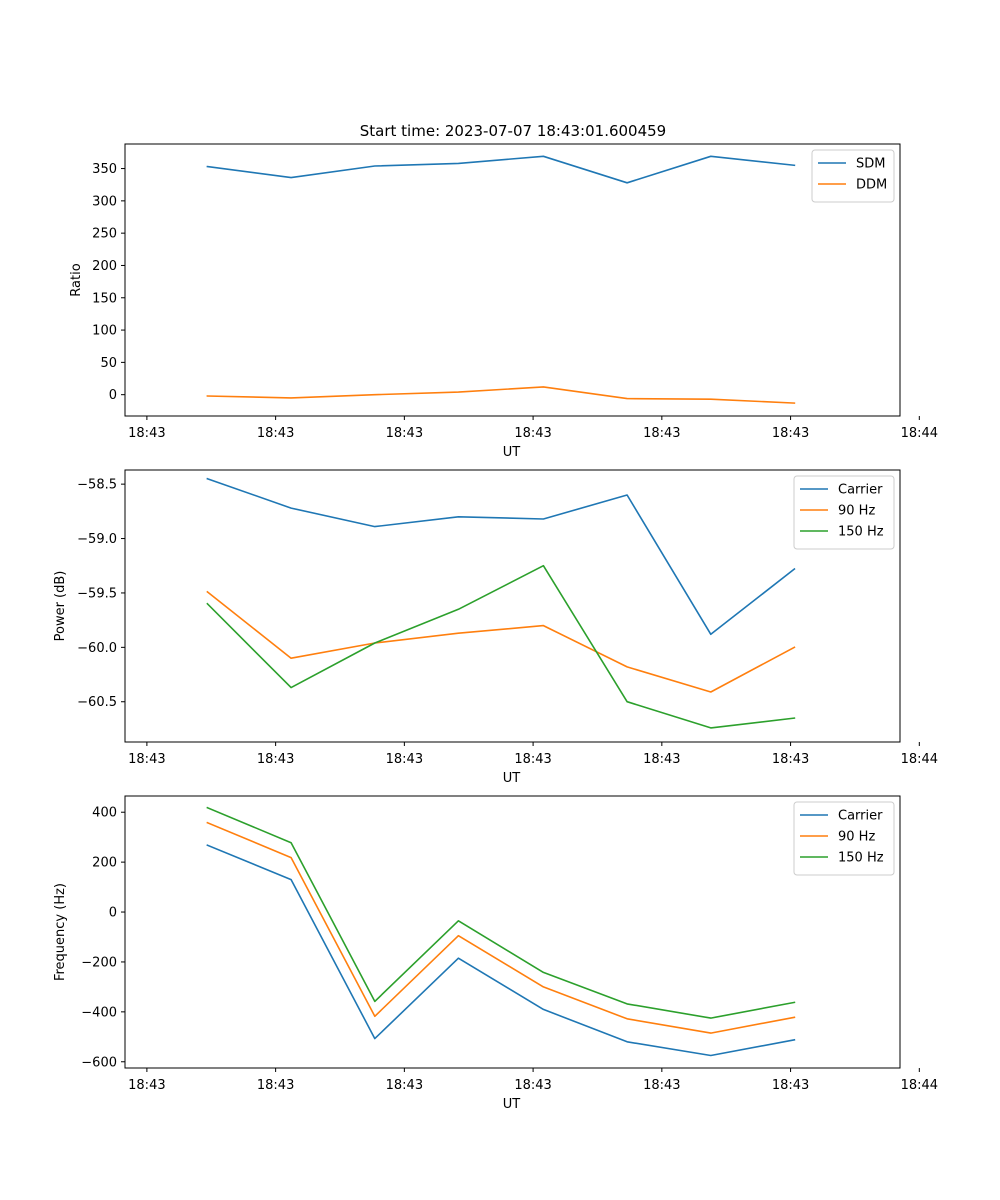  I want to click on y-tick-label: −60.5, so click(97, 702).